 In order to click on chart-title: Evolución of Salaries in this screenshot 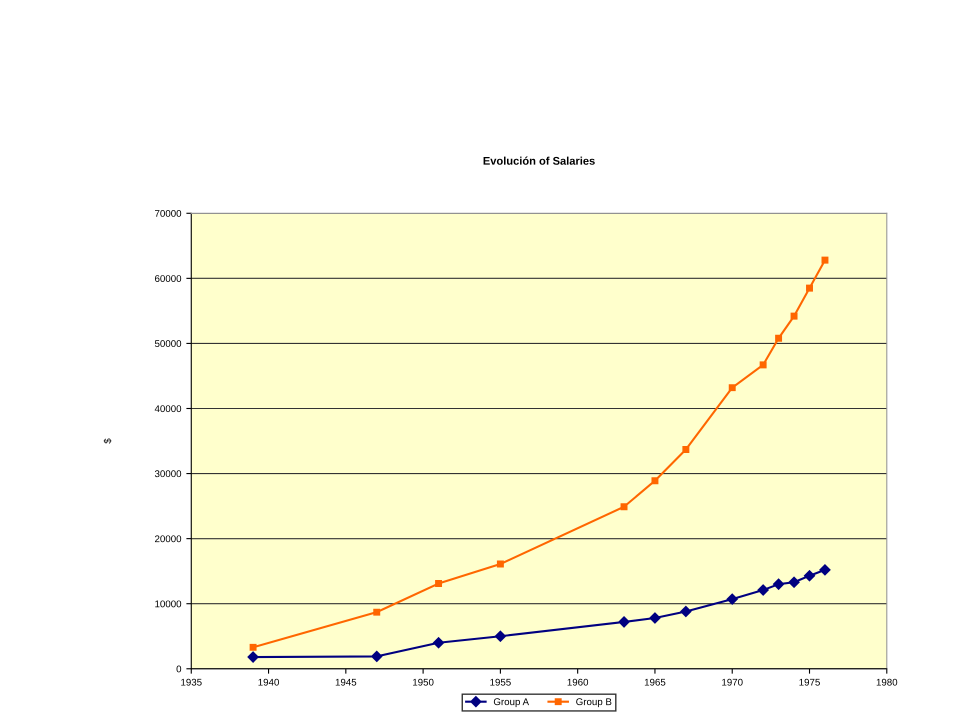, I will do `click(539, 160)`.